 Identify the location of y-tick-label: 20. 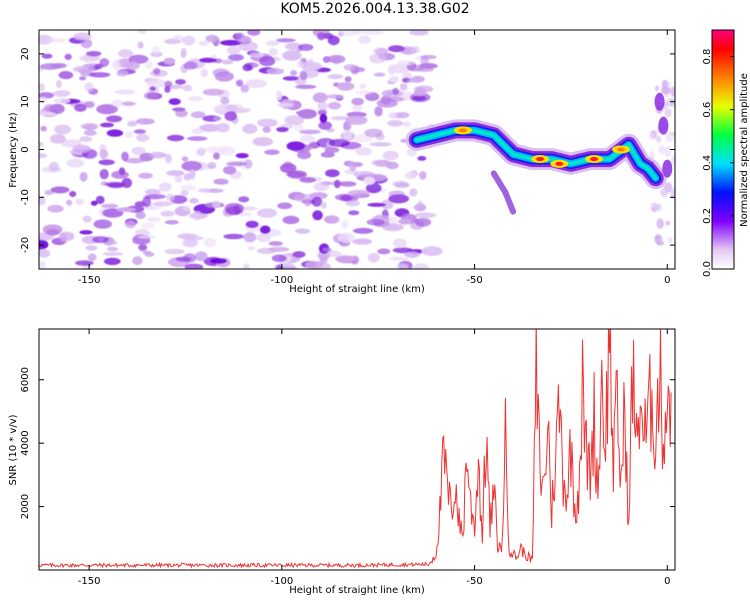
(25, 54).